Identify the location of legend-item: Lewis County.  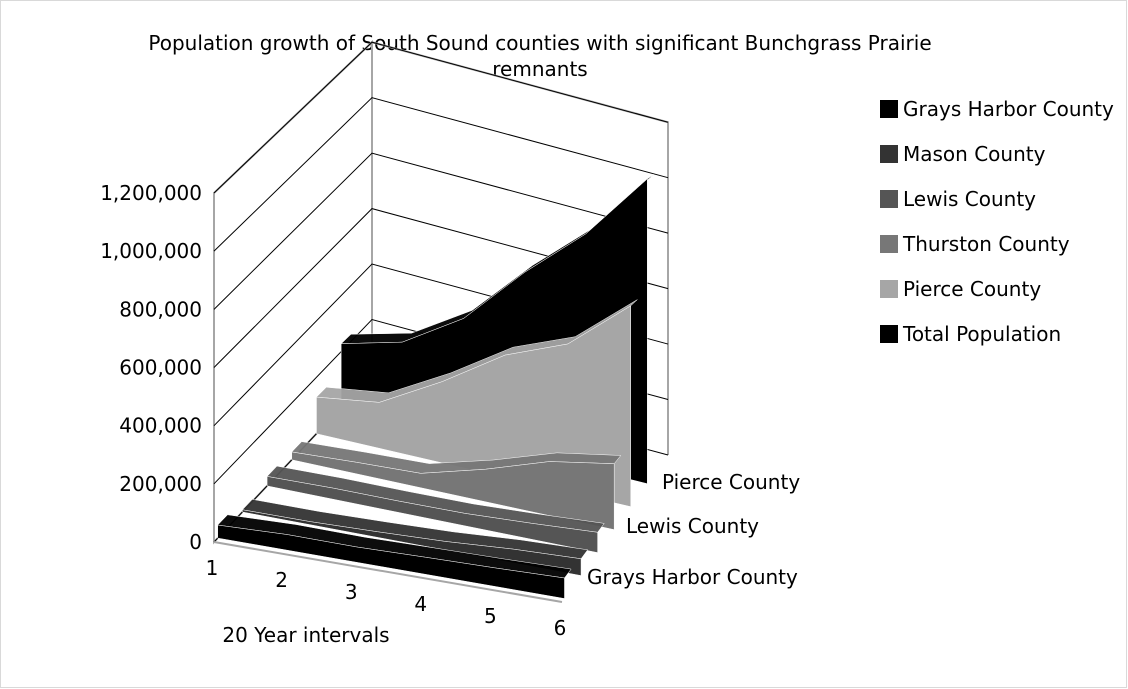
(1002, 198).